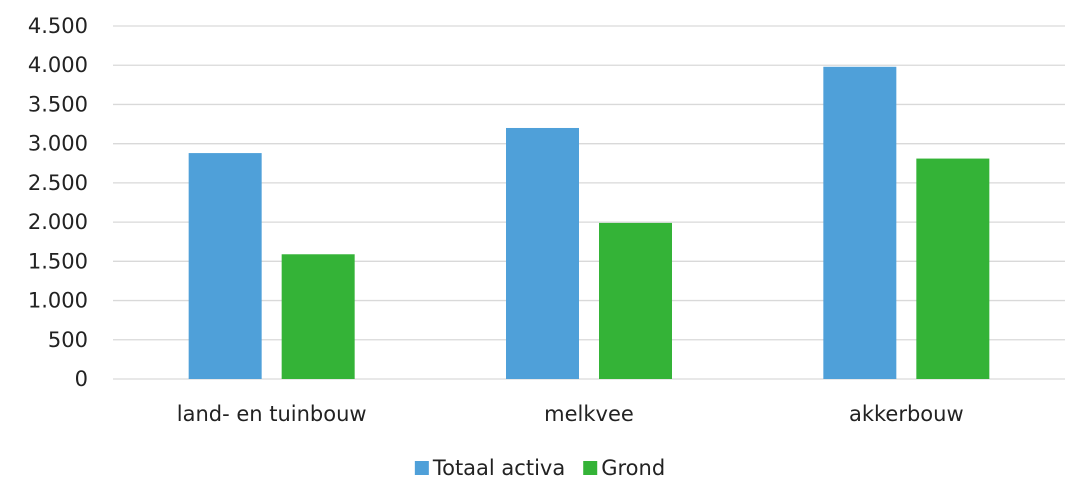 This screenshot has height=481, width=1081. Describe the element at coordinates (58, 26) in the screenshot. I see `y-tick-label: 4.500` at that location.